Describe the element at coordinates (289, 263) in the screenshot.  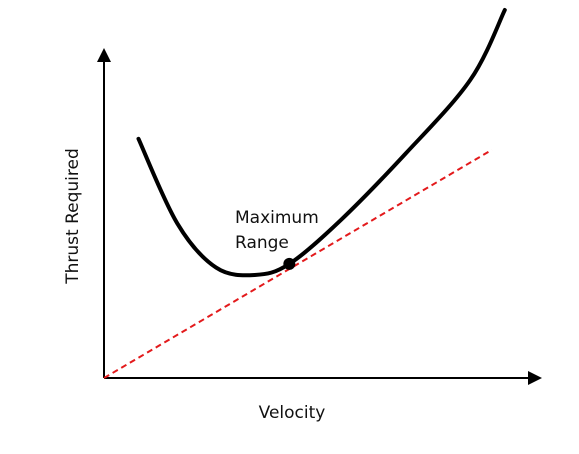
I see `maximum-range-point` at that location.